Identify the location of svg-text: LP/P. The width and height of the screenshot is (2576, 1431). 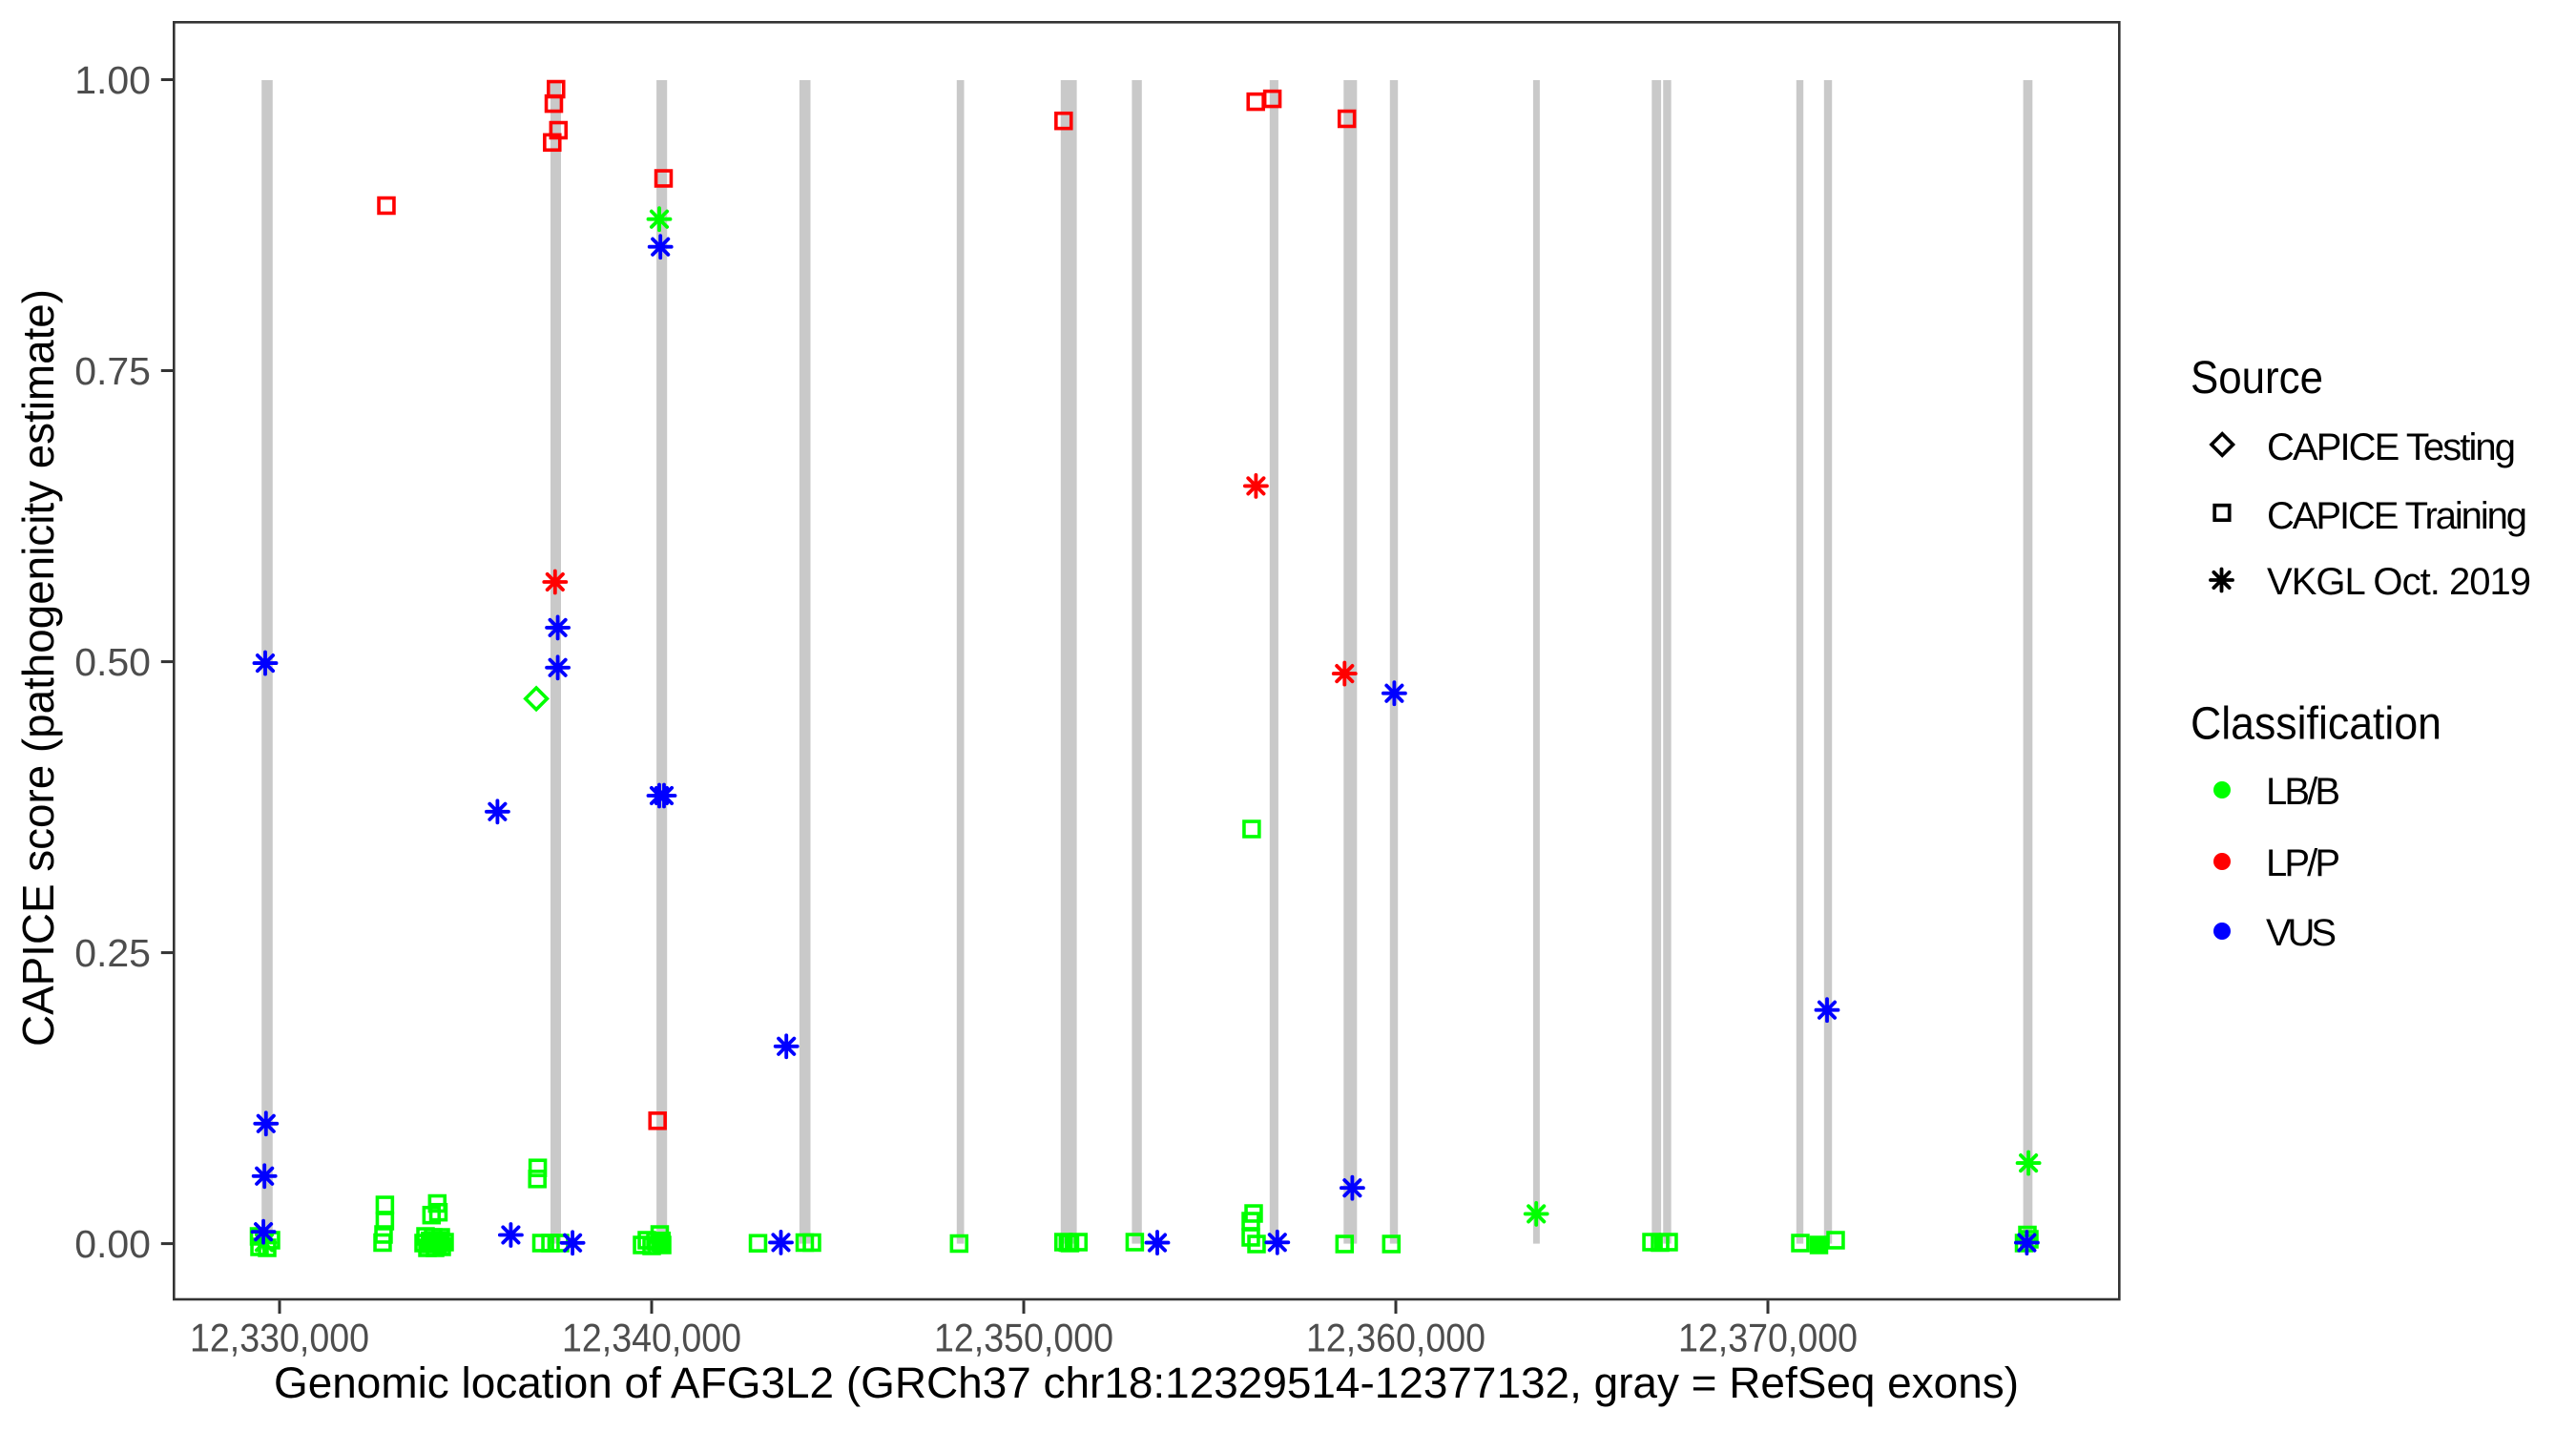
(2303, 863).